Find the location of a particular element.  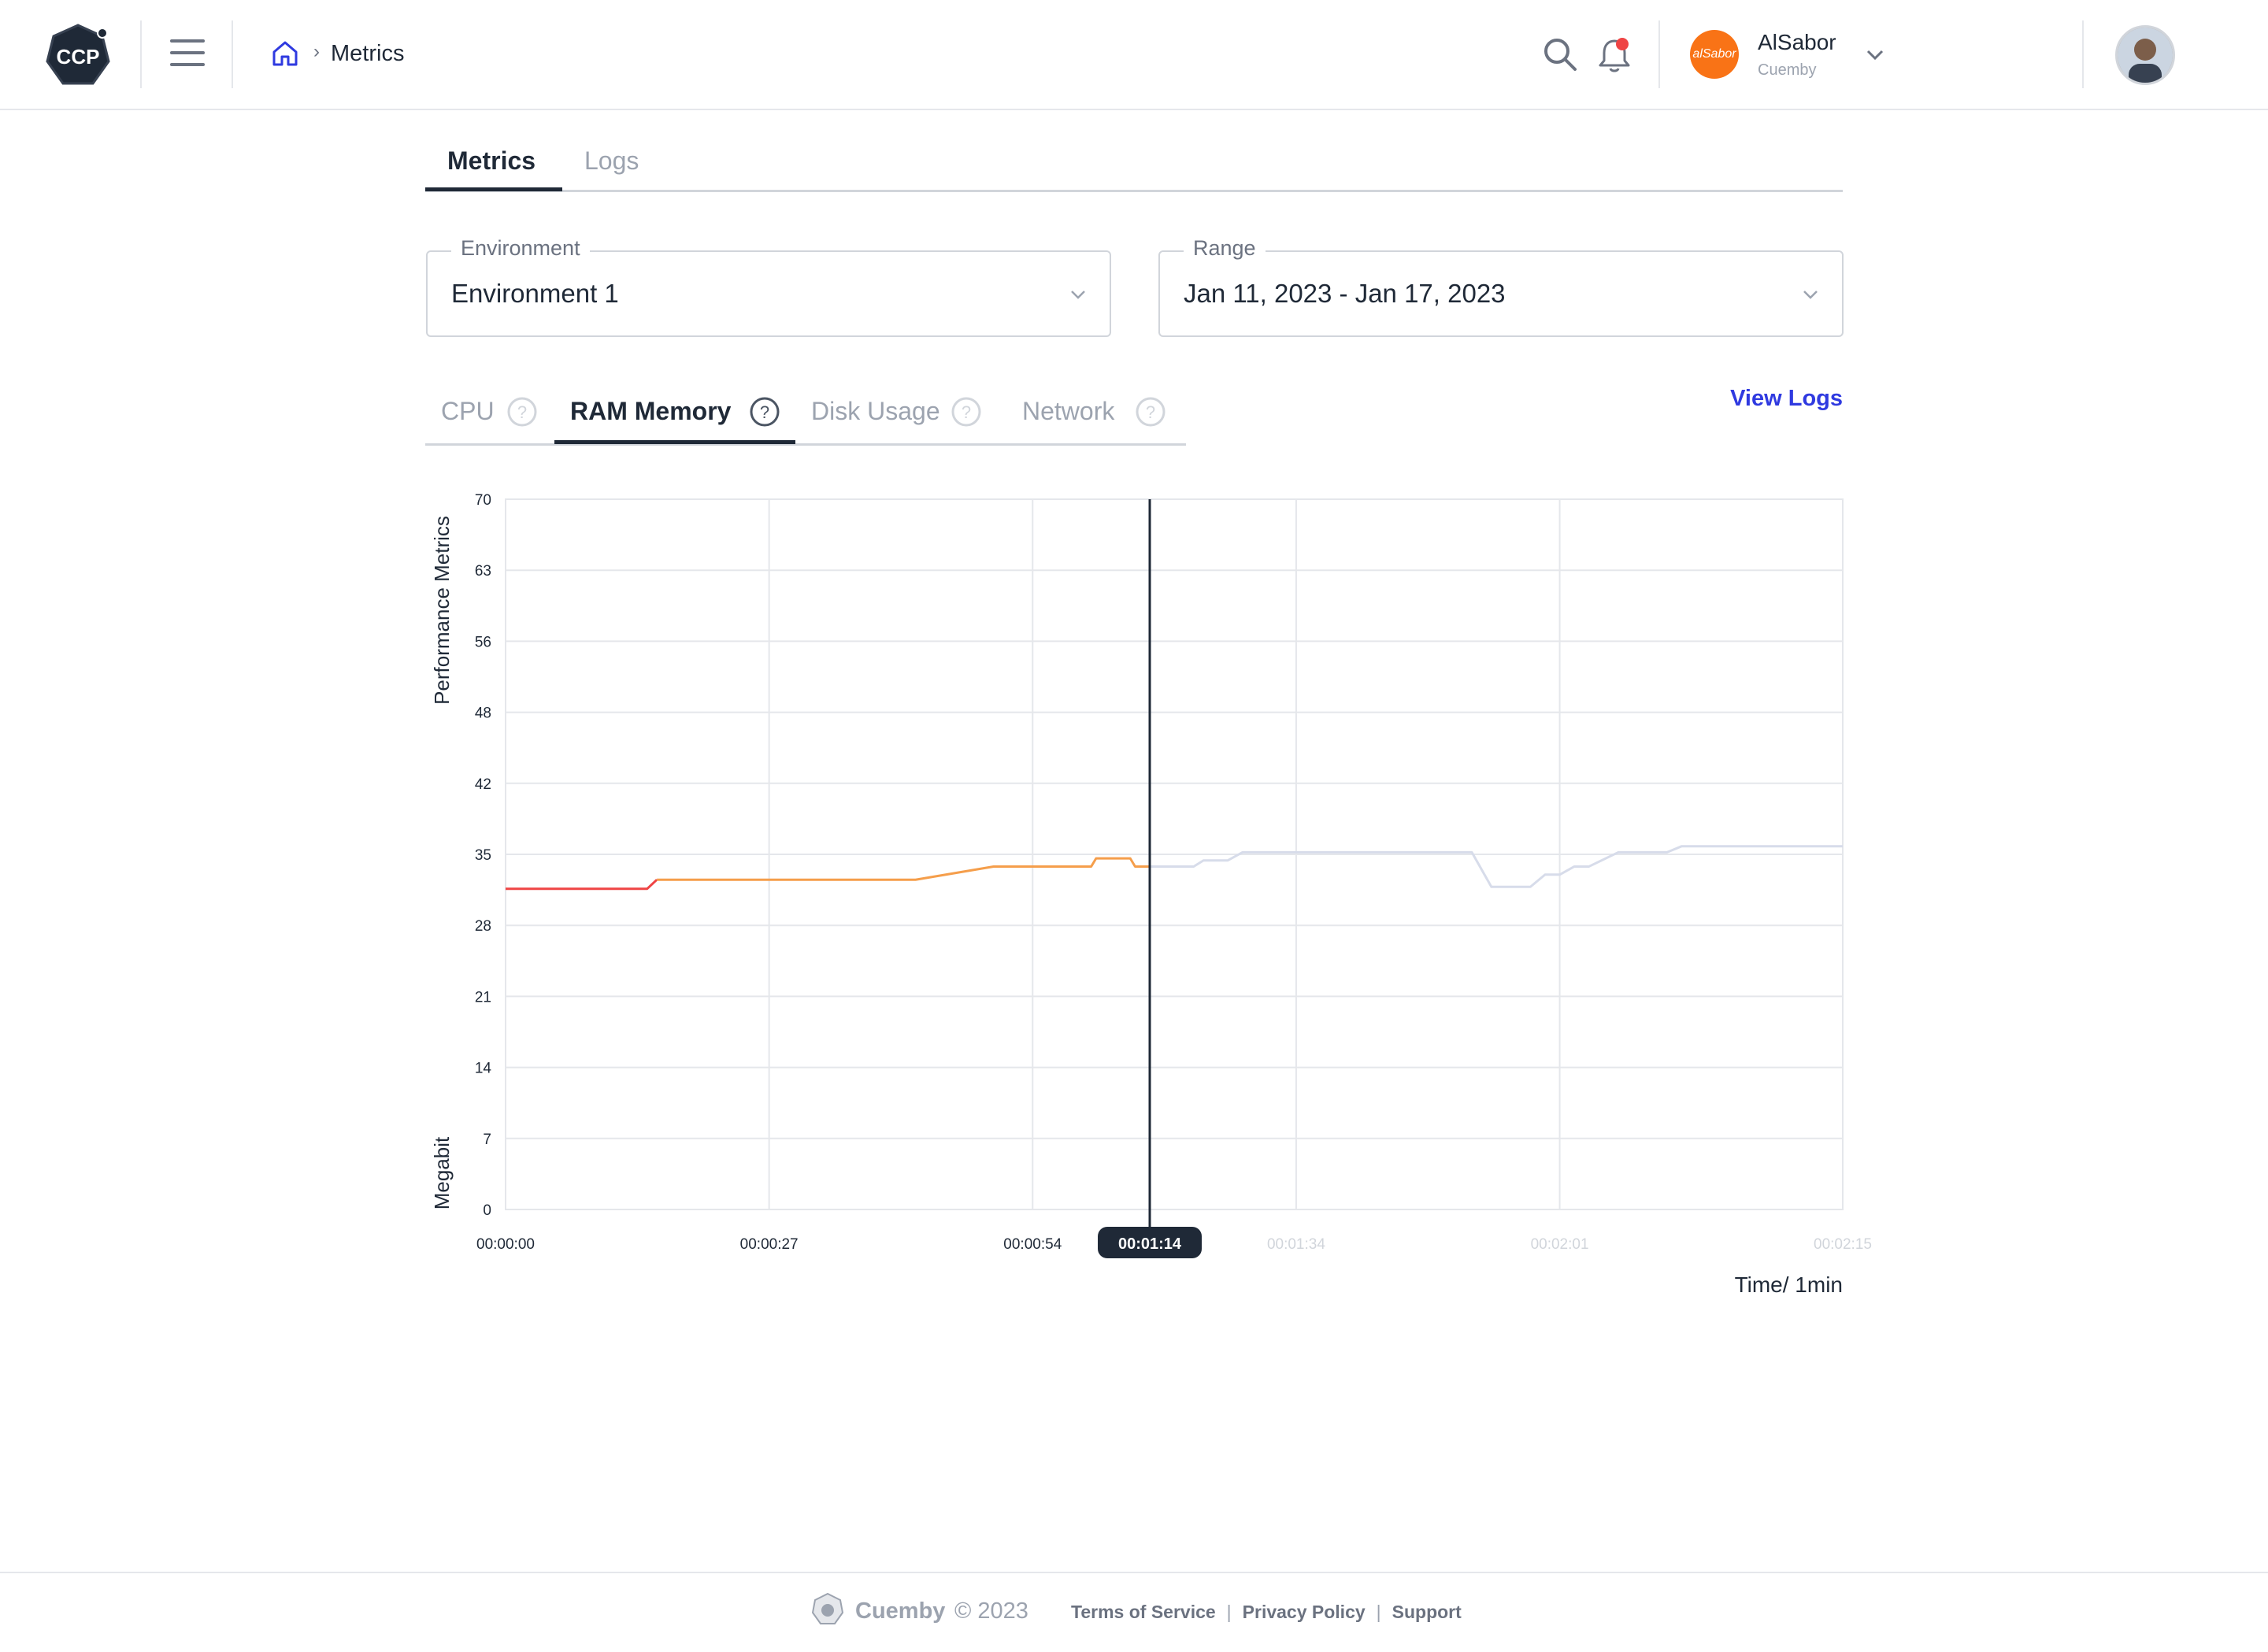

x-tick-label: 00:00:00 is located at coordinates (505, 1244).